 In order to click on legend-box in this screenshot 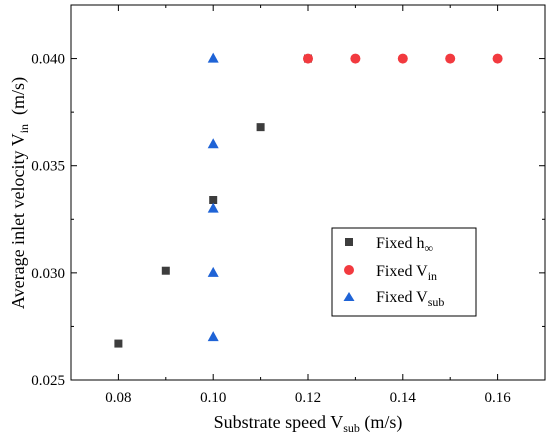, I will do `click(404, 272)`.